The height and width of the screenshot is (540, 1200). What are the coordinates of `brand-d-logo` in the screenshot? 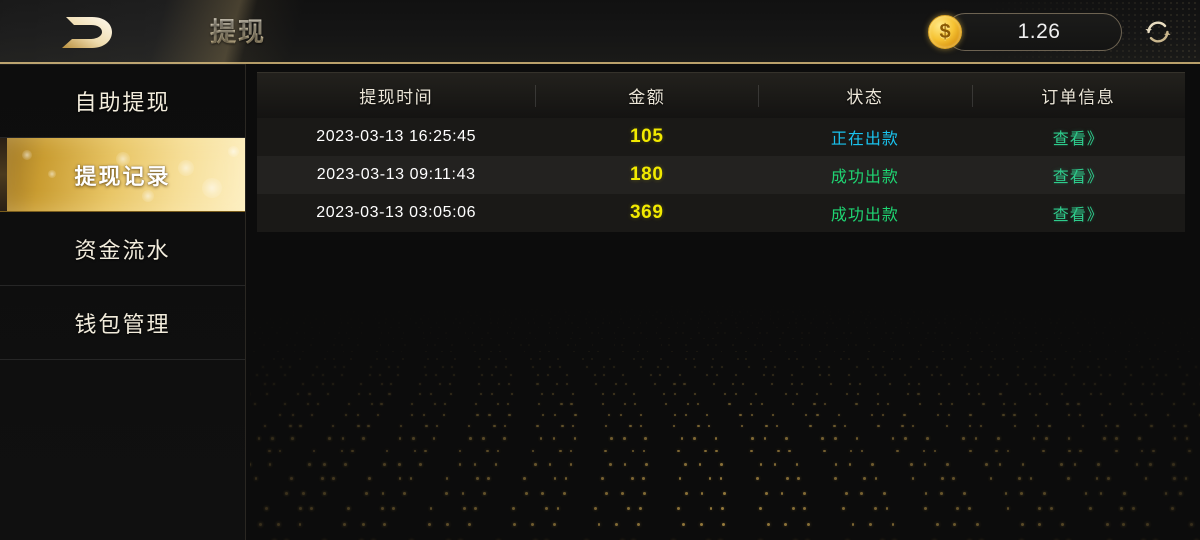 It's located at (88, 32).